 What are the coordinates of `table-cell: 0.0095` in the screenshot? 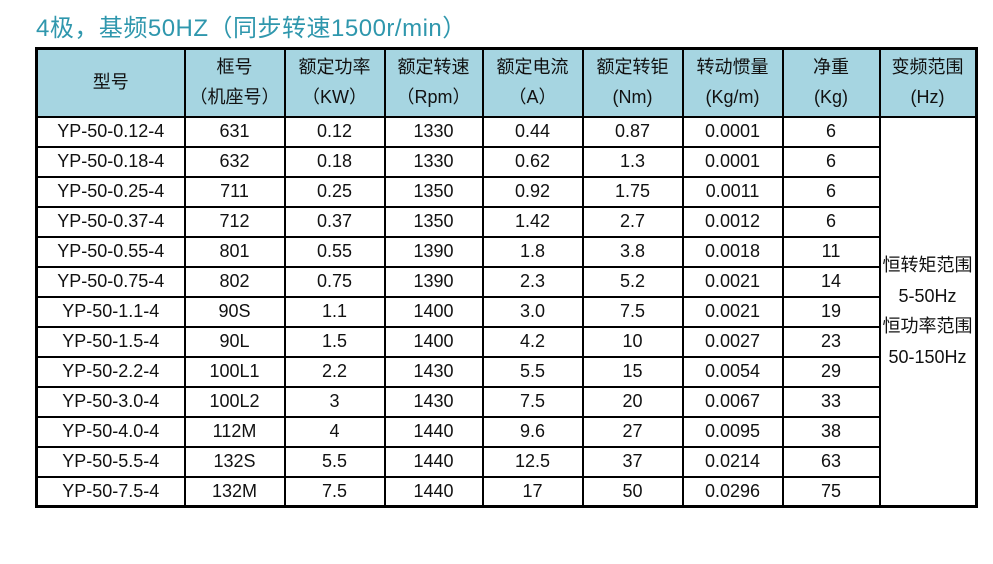 It's located at (732, 431).